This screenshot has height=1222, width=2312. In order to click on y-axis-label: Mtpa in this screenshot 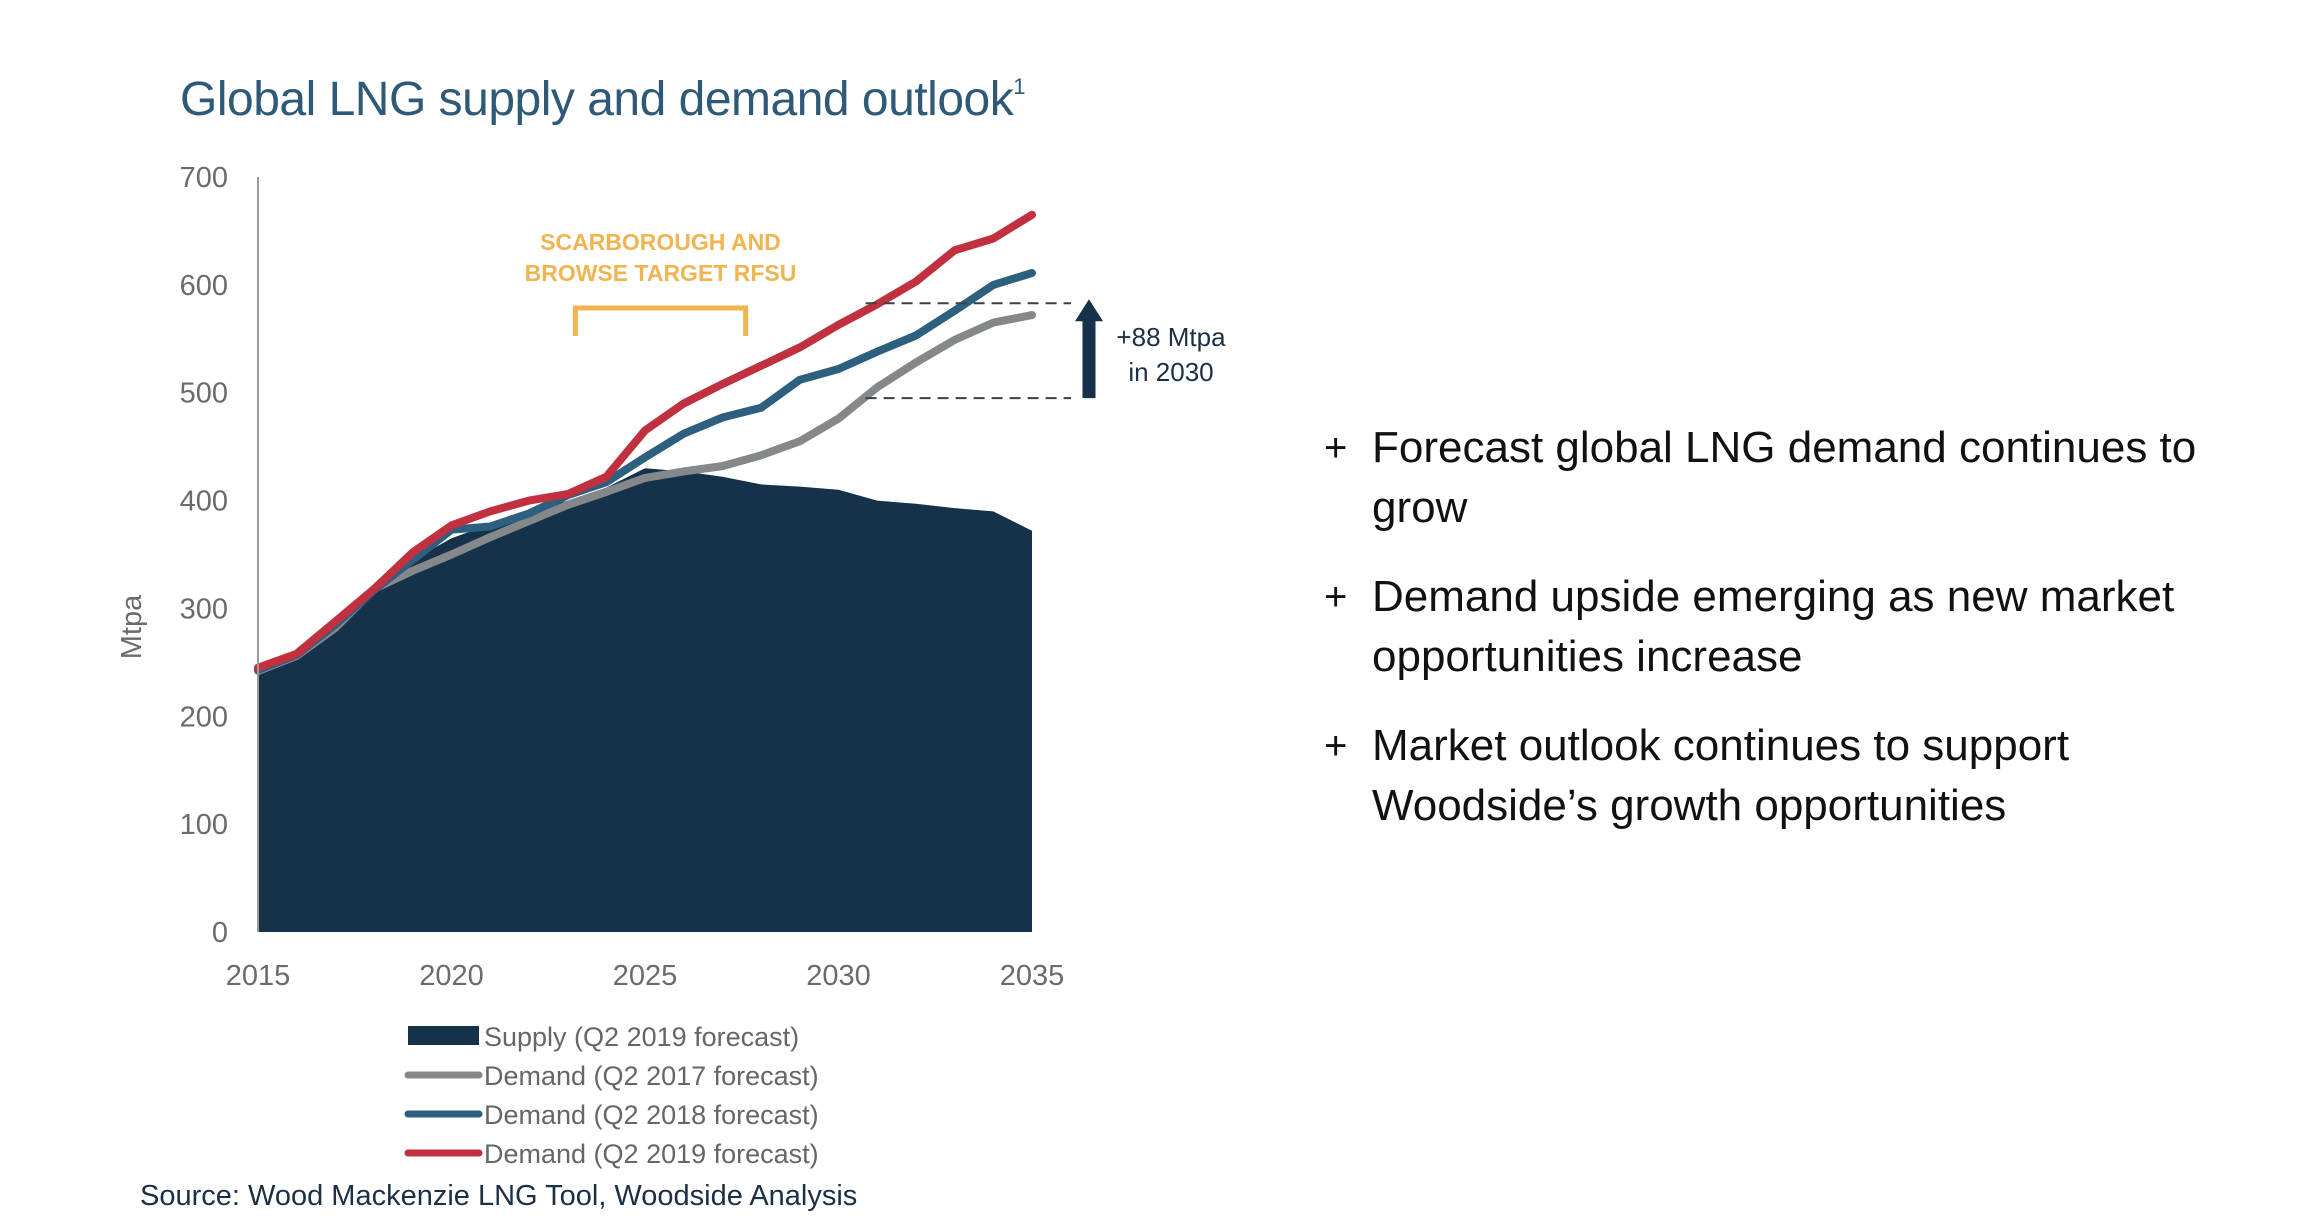, I will do `click(132, 626)`.